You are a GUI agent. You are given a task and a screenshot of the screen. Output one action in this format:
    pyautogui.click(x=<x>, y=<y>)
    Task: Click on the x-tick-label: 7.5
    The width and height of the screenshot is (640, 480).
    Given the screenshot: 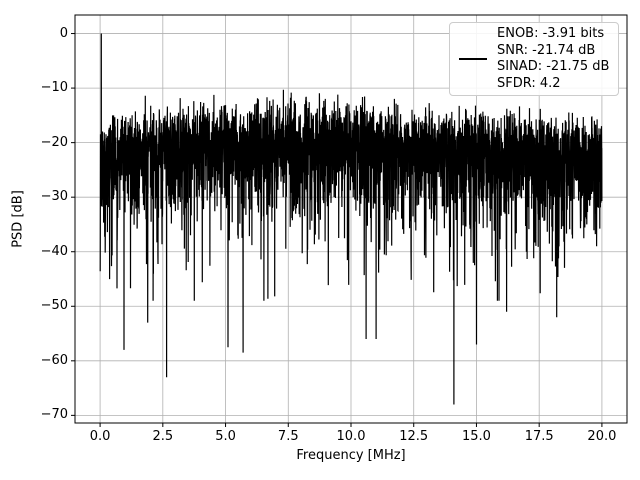 What is the action you would take?
    pyautogui.click(x=288, y=436)
    